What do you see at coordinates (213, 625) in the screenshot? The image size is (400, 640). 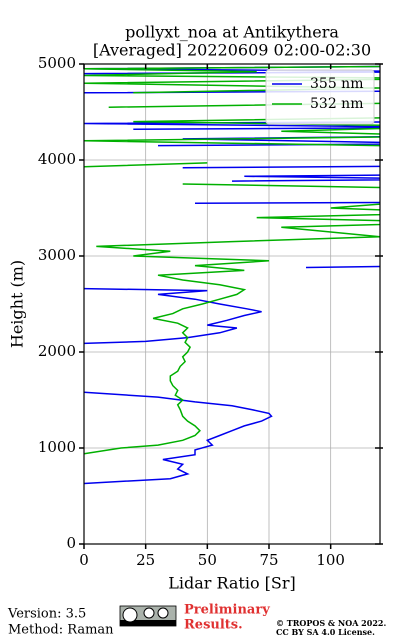 I see `status: Results.` at bounding box center [213, 625].